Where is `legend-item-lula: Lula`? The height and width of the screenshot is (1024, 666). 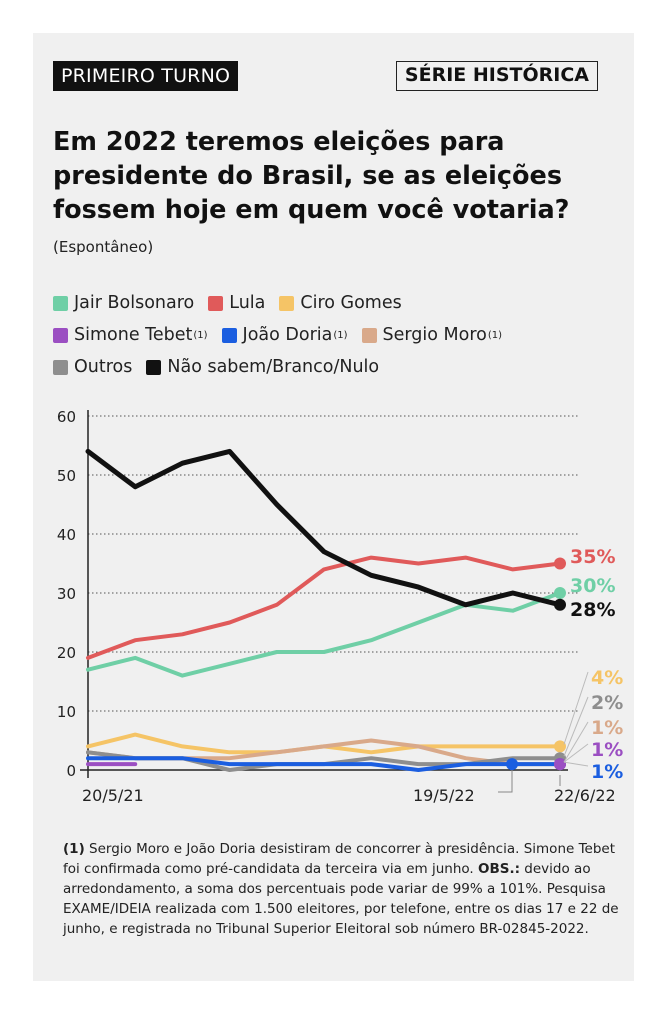 legend-item-lula: Lula is located at coordinates (236, 303).